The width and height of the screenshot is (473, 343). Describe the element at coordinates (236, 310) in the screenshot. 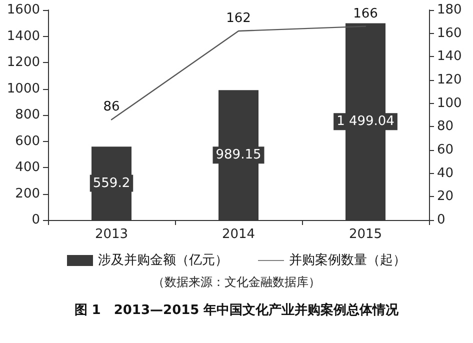

I see `text: 图 1 2013—2015 年中国文化产业并购案例总体情况` at that location.